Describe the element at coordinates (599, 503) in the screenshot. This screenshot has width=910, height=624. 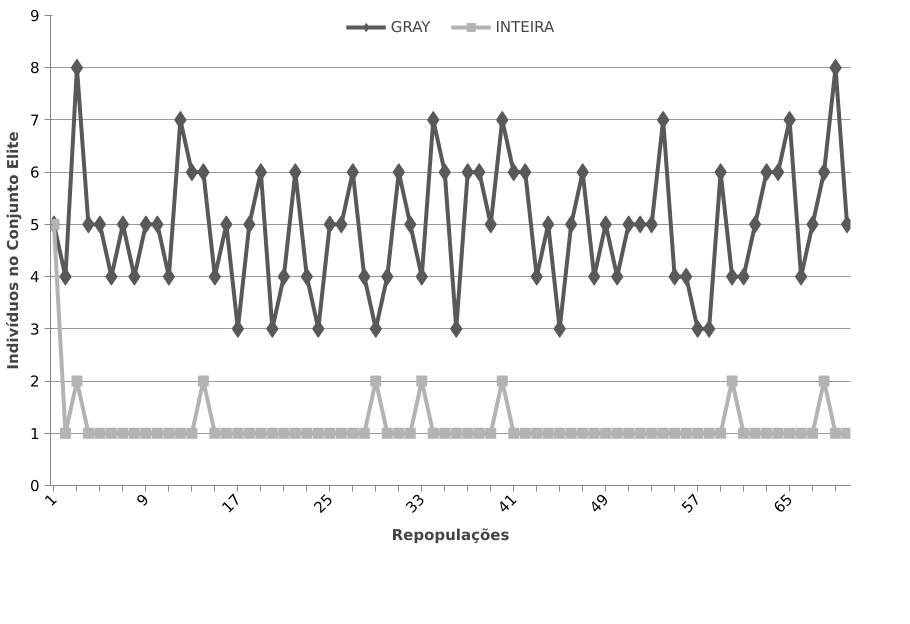
I see `x-tick-label: 49` at that location.